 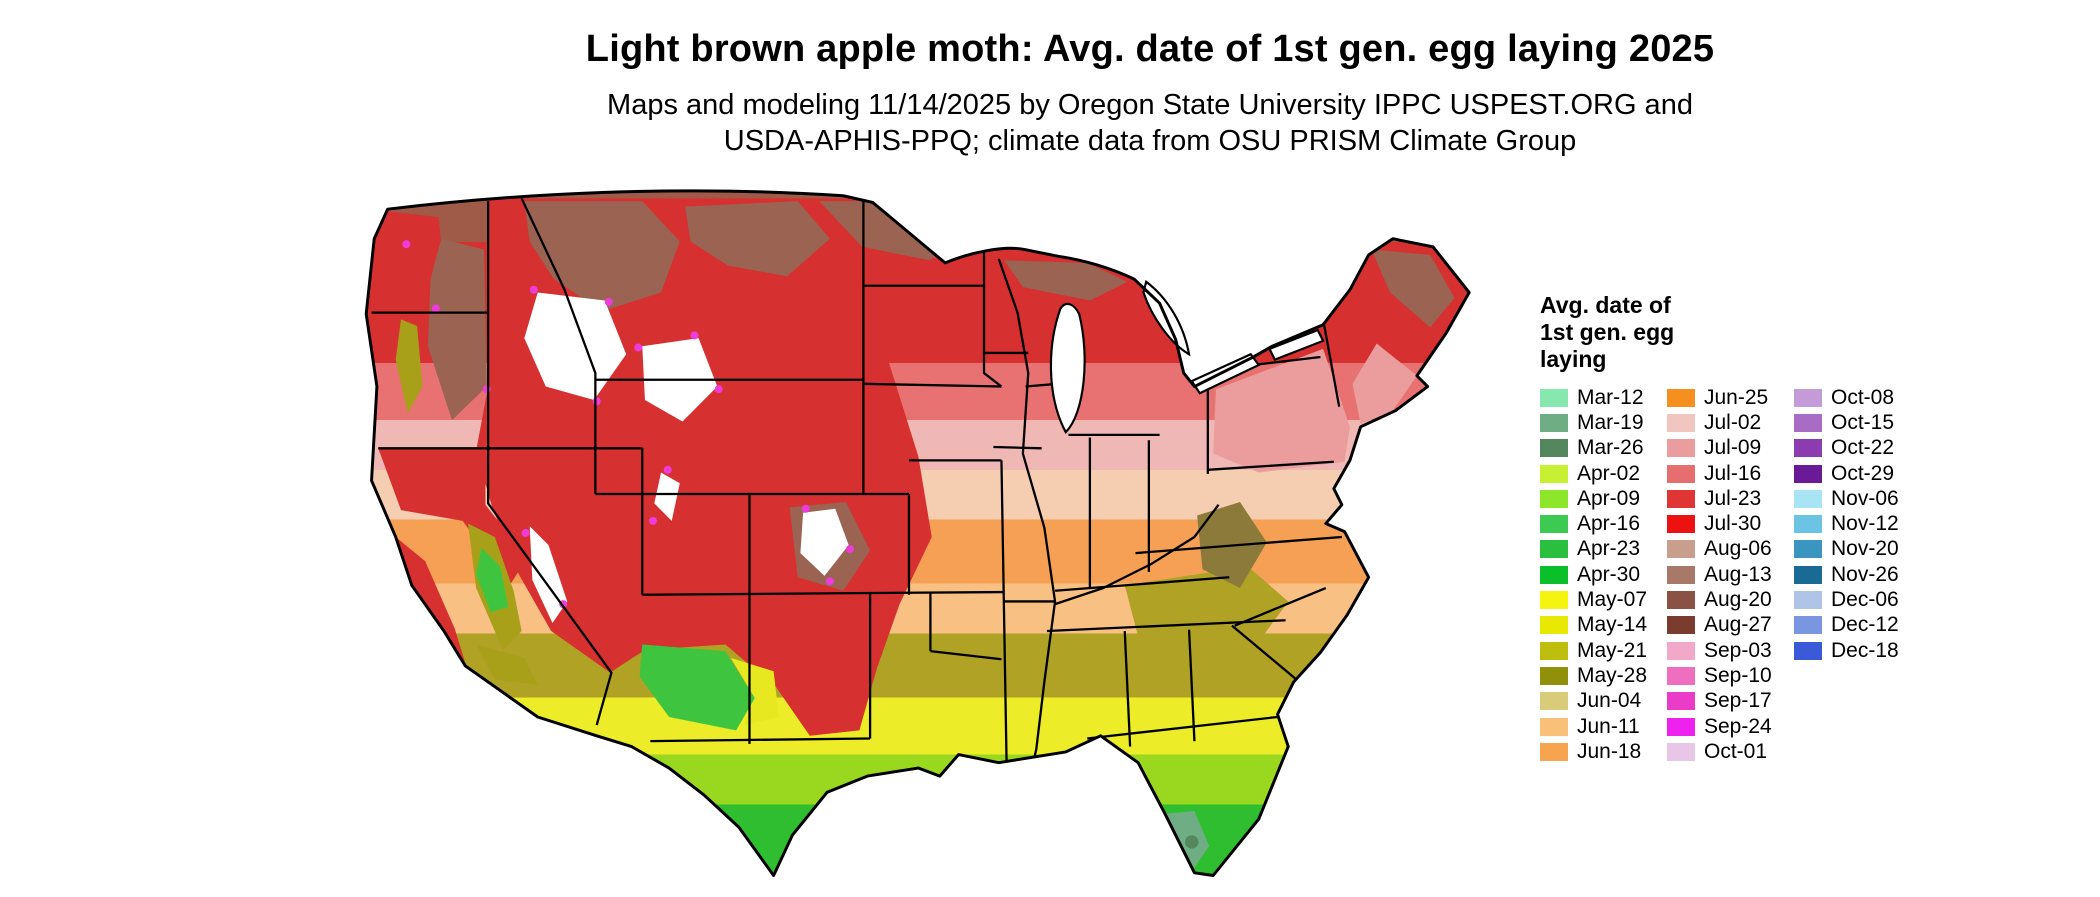 What do you see at coordinates (1865, 574) in the screenshot?
I see `legend-label: Nov-26` at bounding box center [1865, 574].